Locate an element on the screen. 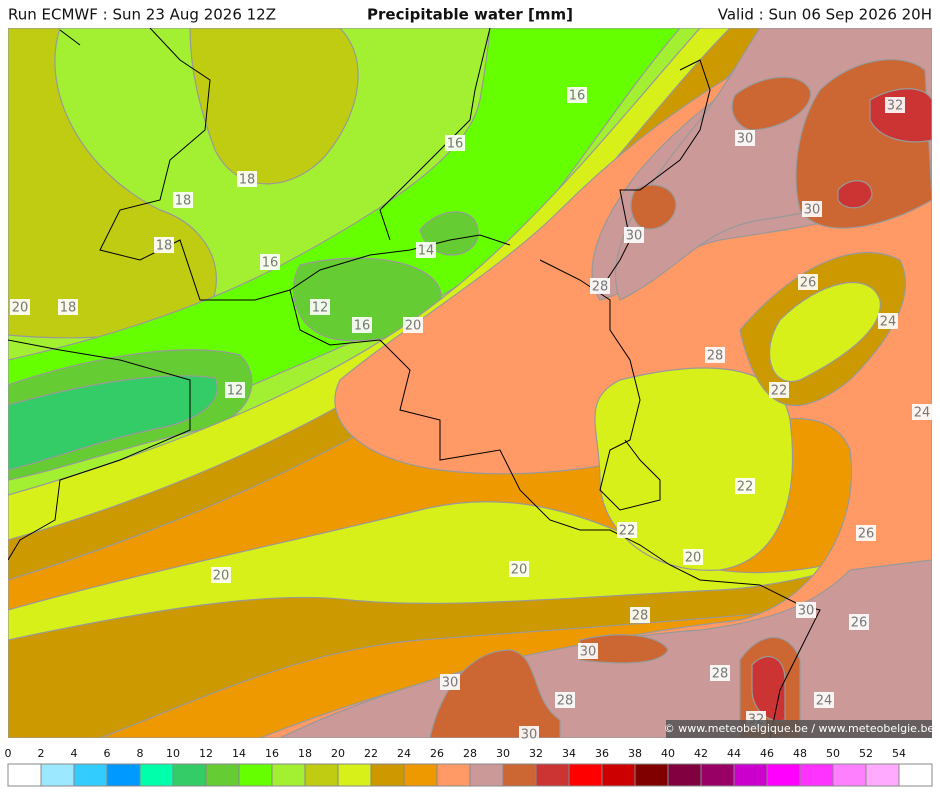 The image size is (940, 804). map-title: Precipitable water [mm] is located at coordinates (470, 15).